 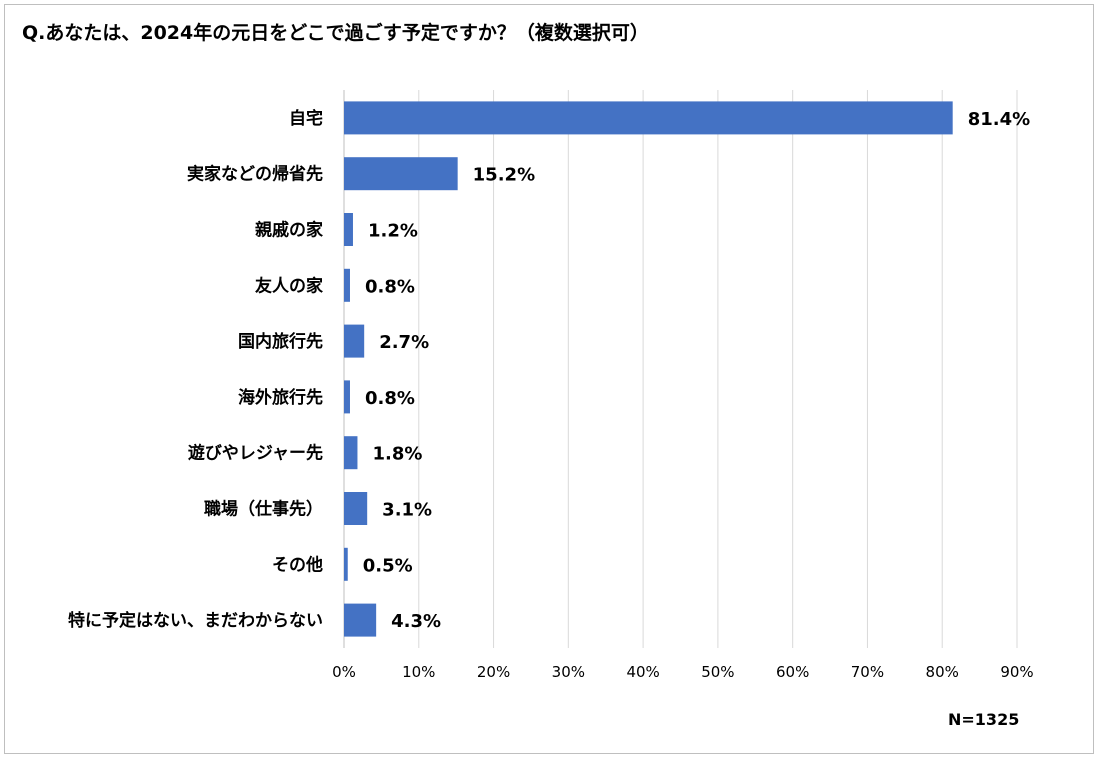 What do you see at coordinates (984, 719) in the screenshot?
I see `sample-size-note: N=1325` at bounding box center [984, 719].